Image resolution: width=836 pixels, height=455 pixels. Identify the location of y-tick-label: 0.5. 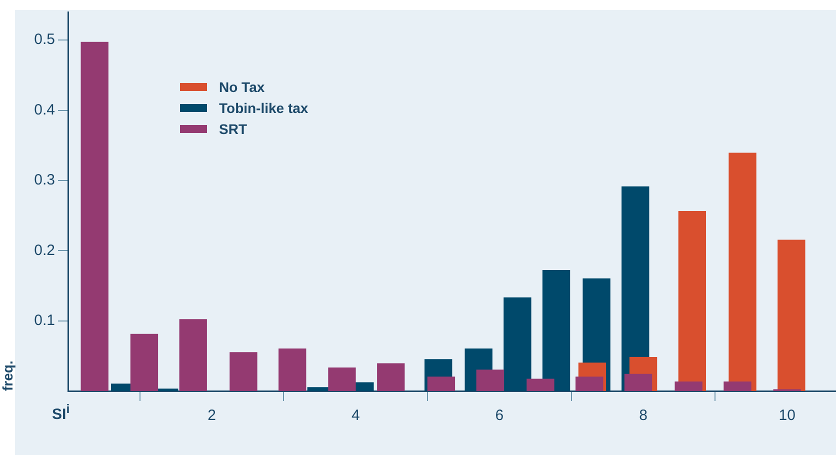
(44, 39).